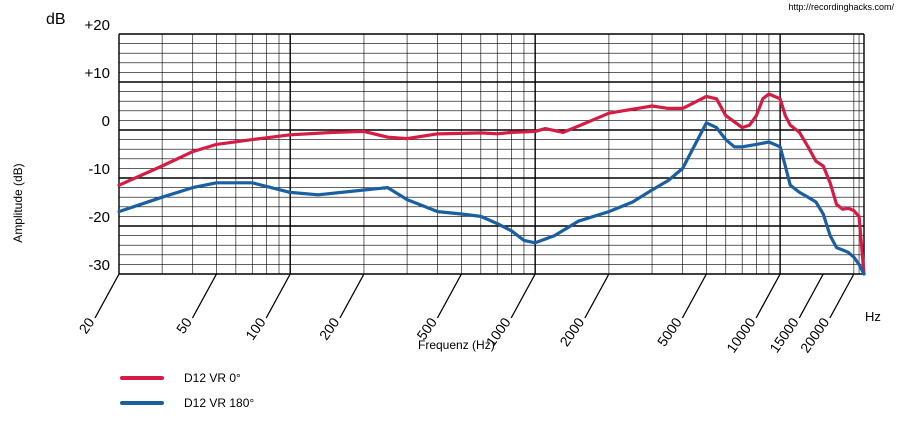 Image resolution: width=900 pixels, height=423 pixels. I want to click on source-url: http://recordinghacks.com/, so click(841, 7).